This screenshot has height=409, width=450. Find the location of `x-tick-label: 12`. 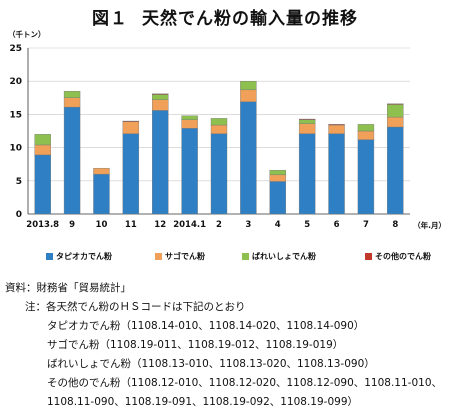

x-tick-label: 12 is located at coordinates (160, 225).